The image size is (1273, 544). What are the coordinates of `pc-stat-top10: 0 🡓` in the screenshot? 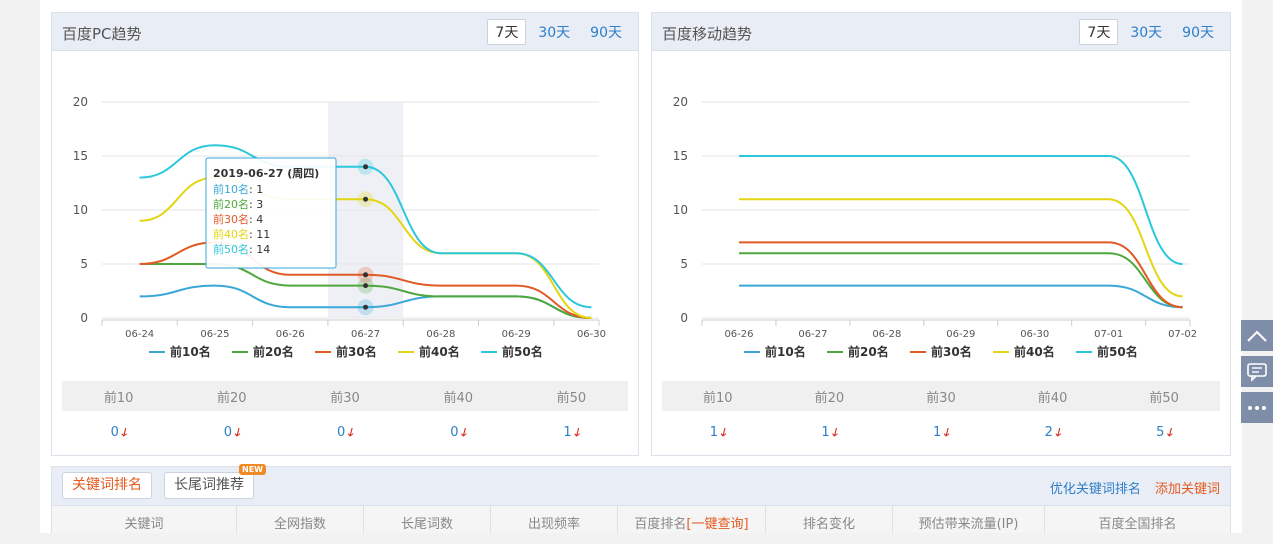 It's located at (118, 432).